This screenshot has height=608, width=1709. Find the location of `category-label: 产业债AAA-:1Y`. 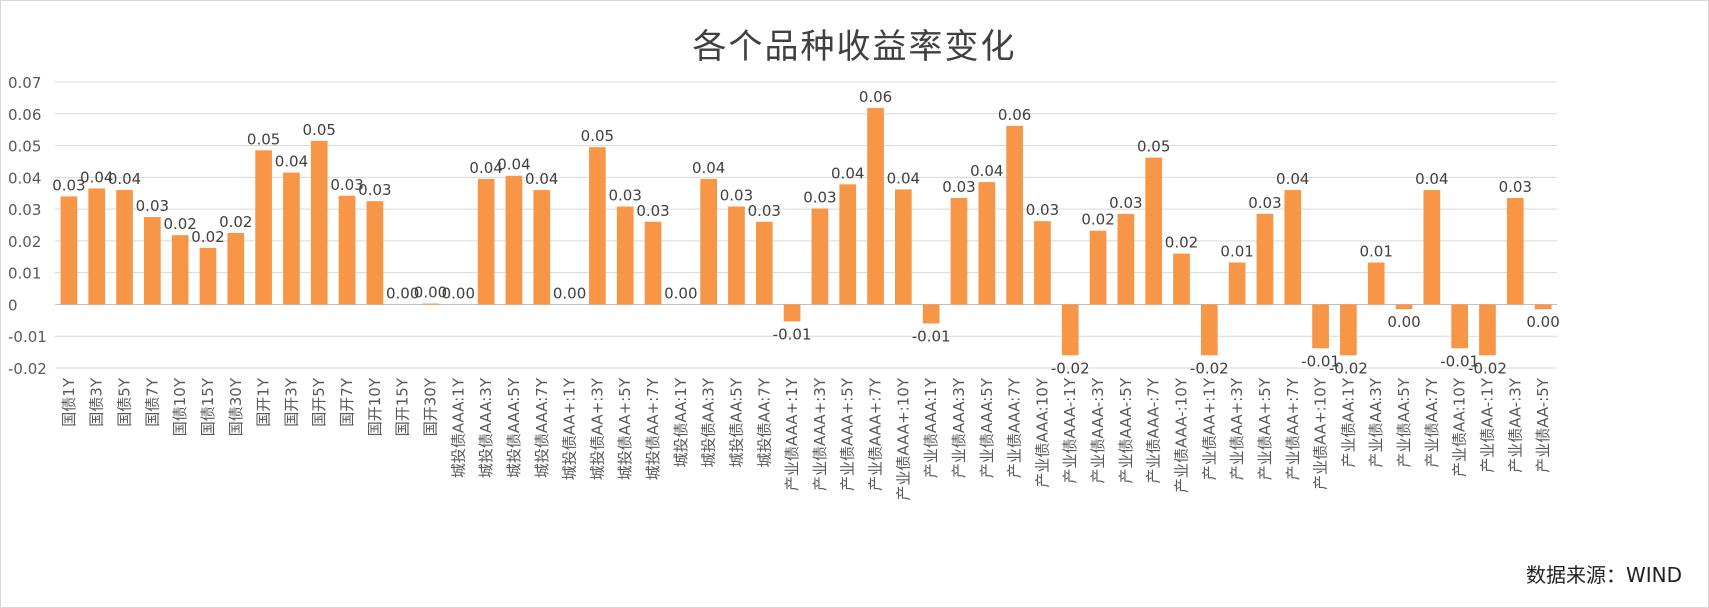

category-label: 产业债AAA-:1Y is located at coordinates (1070, 430).